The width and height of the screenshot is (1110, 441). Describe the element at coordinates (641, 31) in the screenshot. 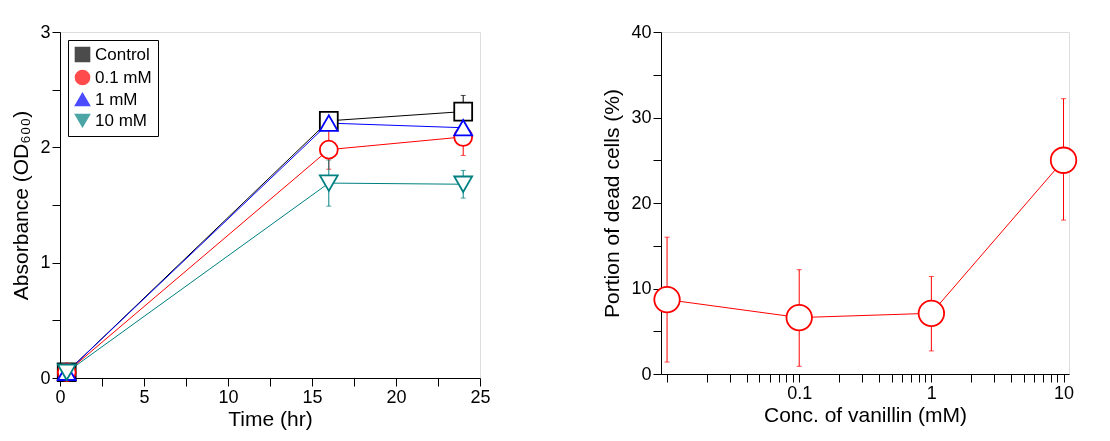

I see `y-tick-label: 40` at that location.